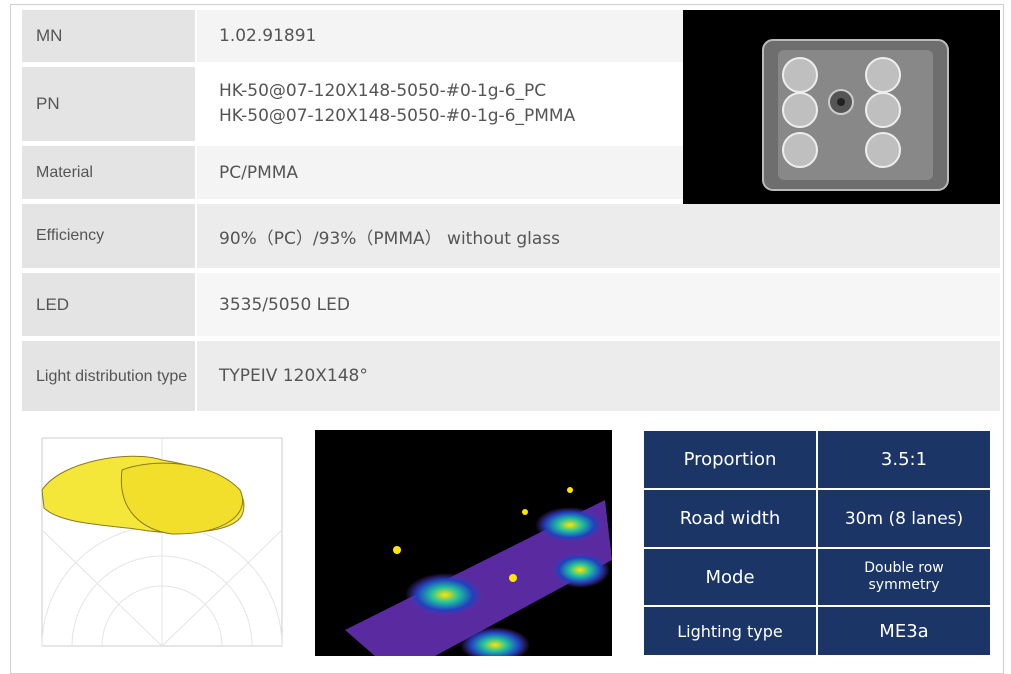 The height and width of the screenshot is (674, 1011). I want to click on row-label: PN, so click(108, 104).